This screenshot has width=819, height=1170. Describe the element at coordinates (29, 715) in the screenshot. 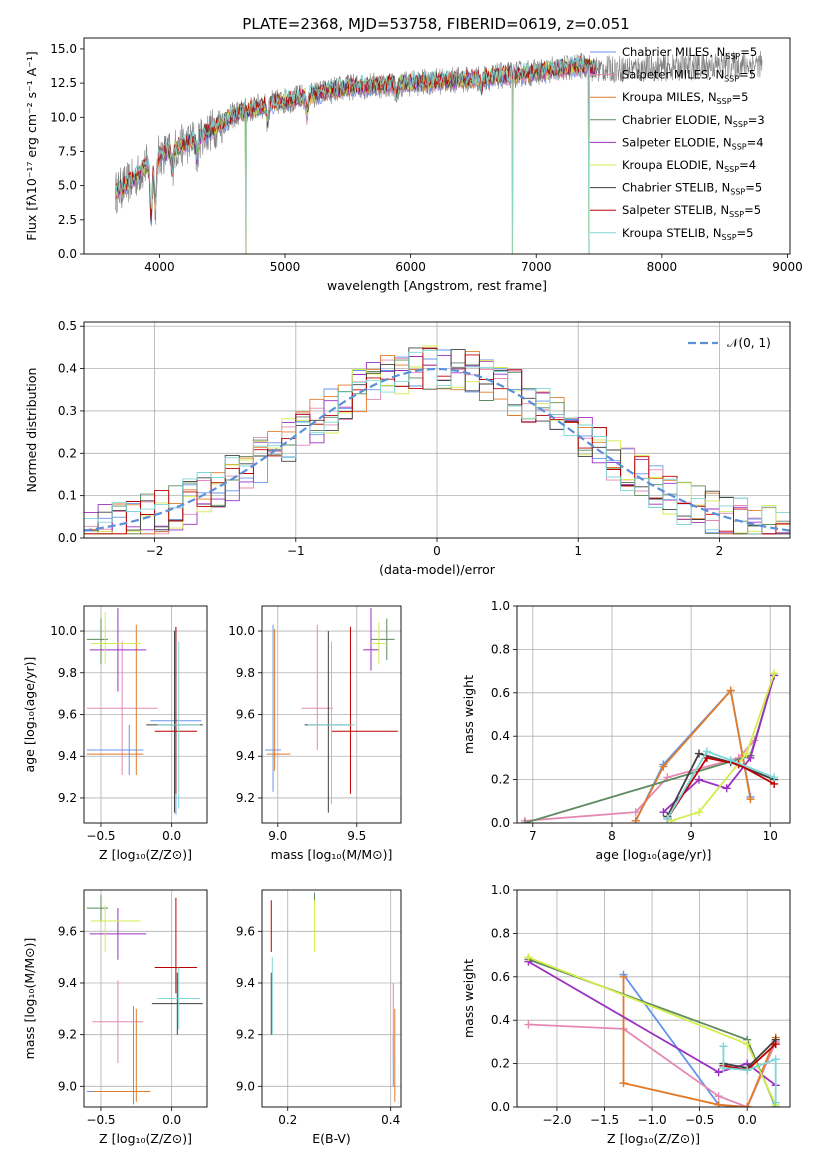

I see `y-axis-label: age [log₁₀(age/yr)]` at that location.